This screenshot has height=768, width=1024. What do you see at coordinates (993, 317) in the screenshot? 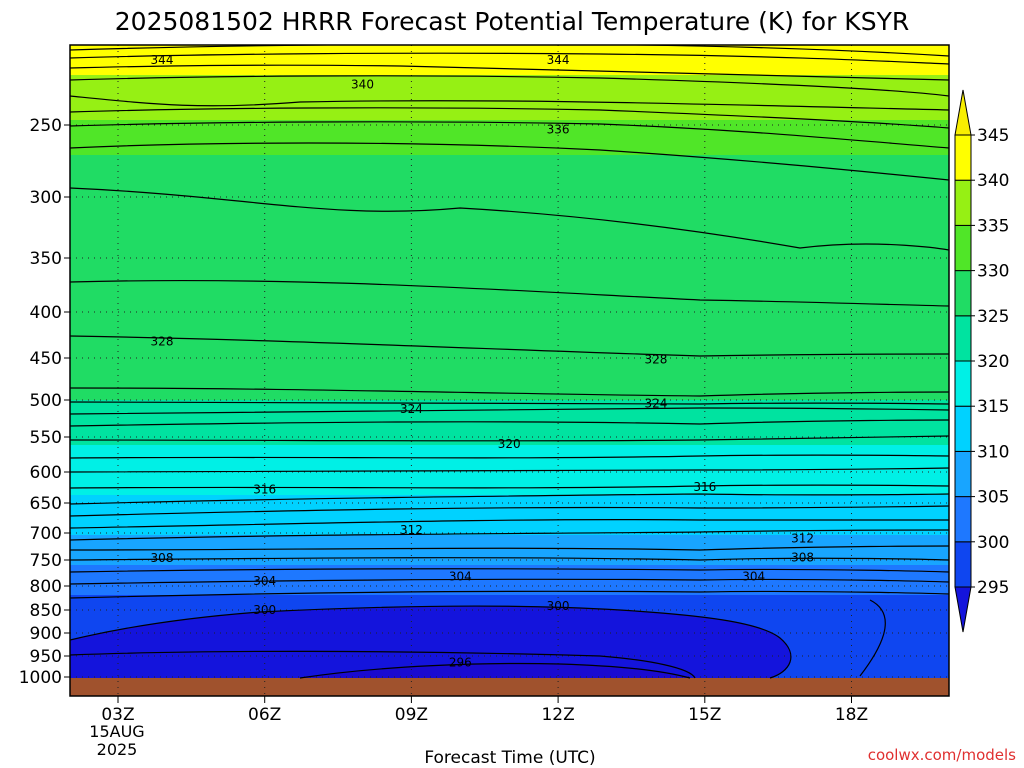
I see `colorbar-label: 325` at bounding box center [993, 317].